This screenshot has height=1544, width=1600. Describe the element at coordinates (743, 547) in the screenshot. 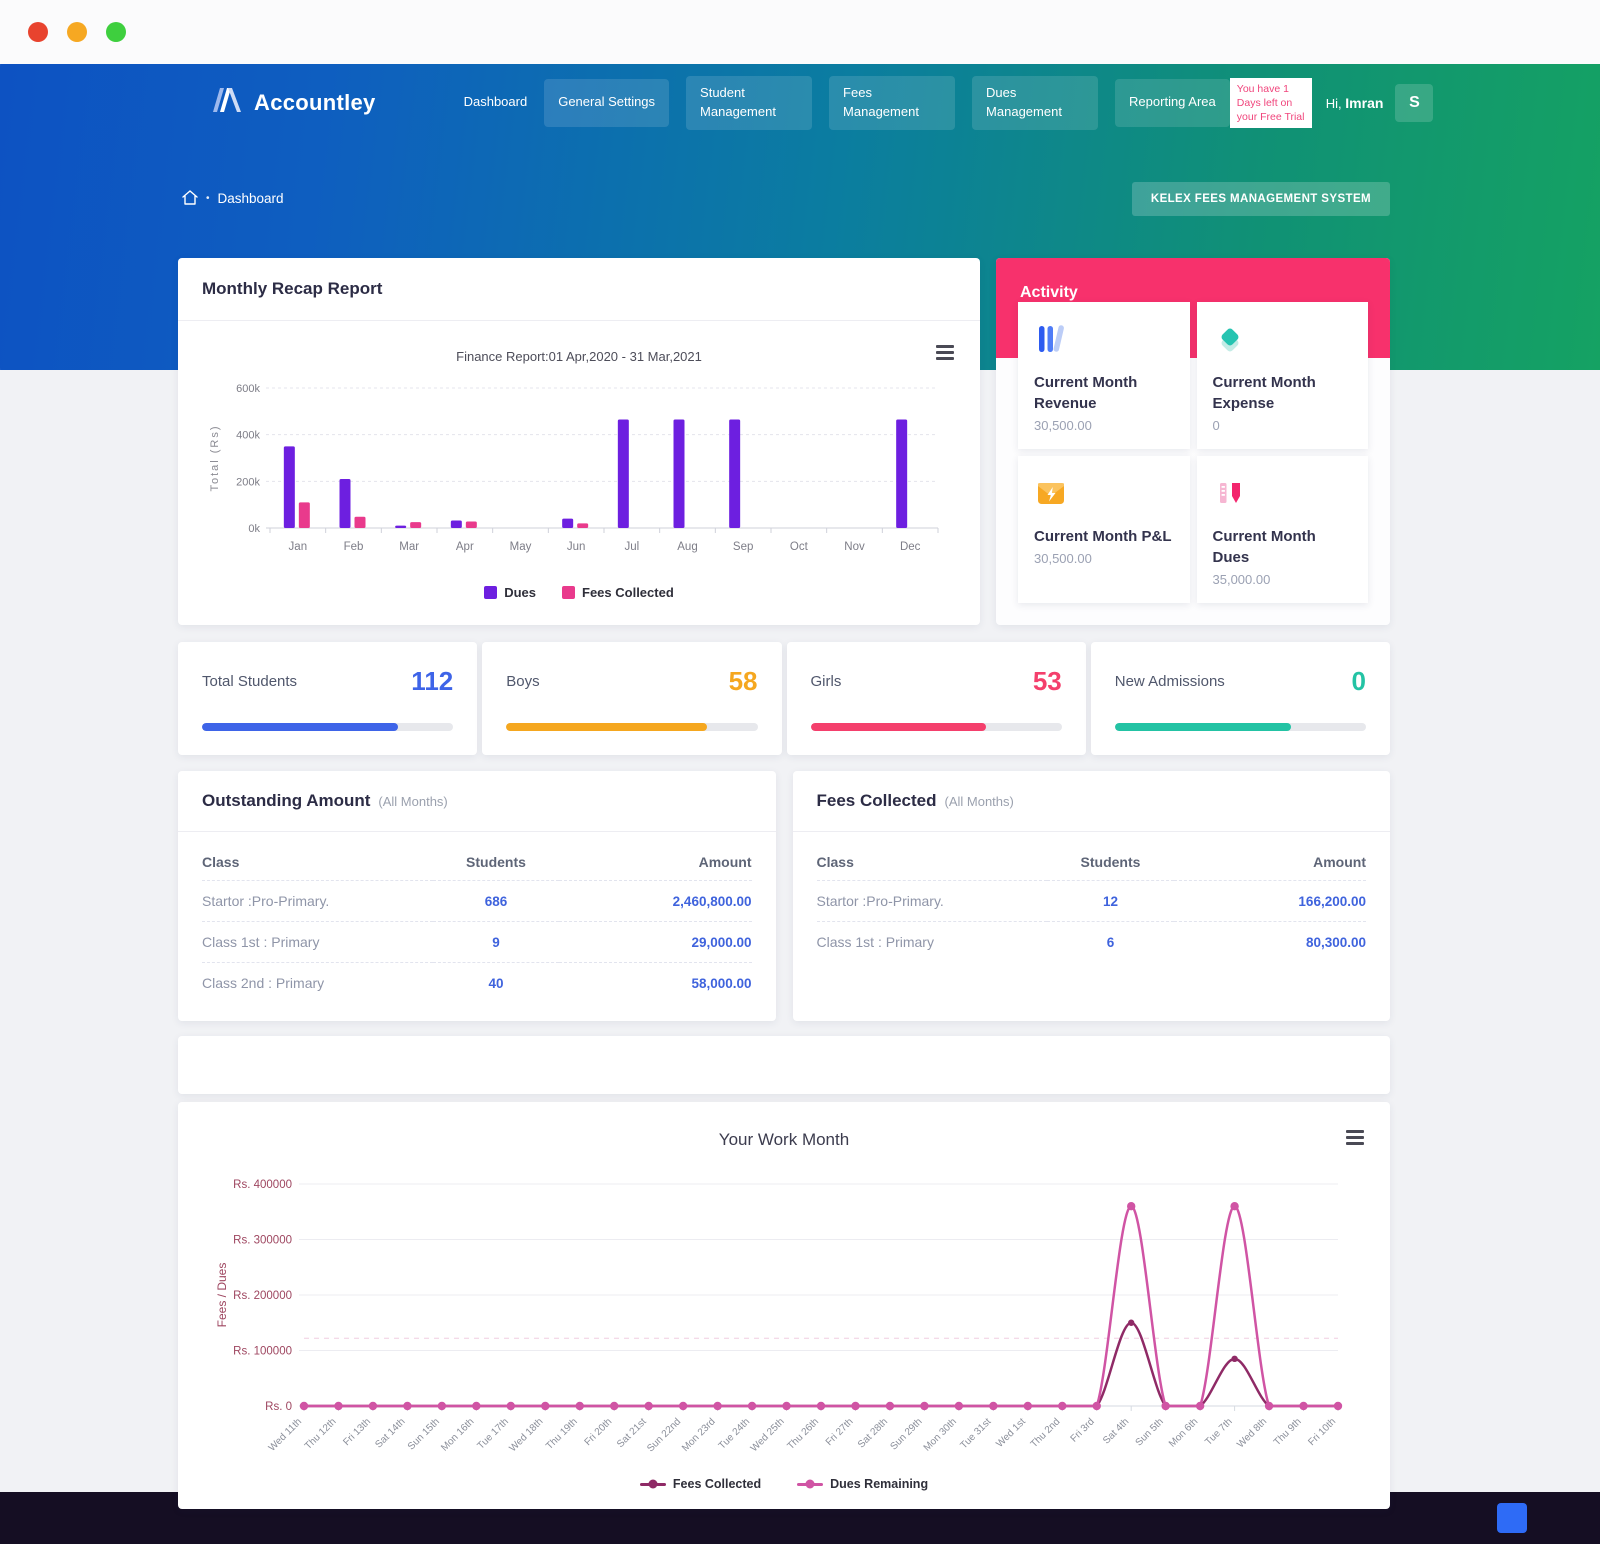

I see `svg-text: Sep` at that location.